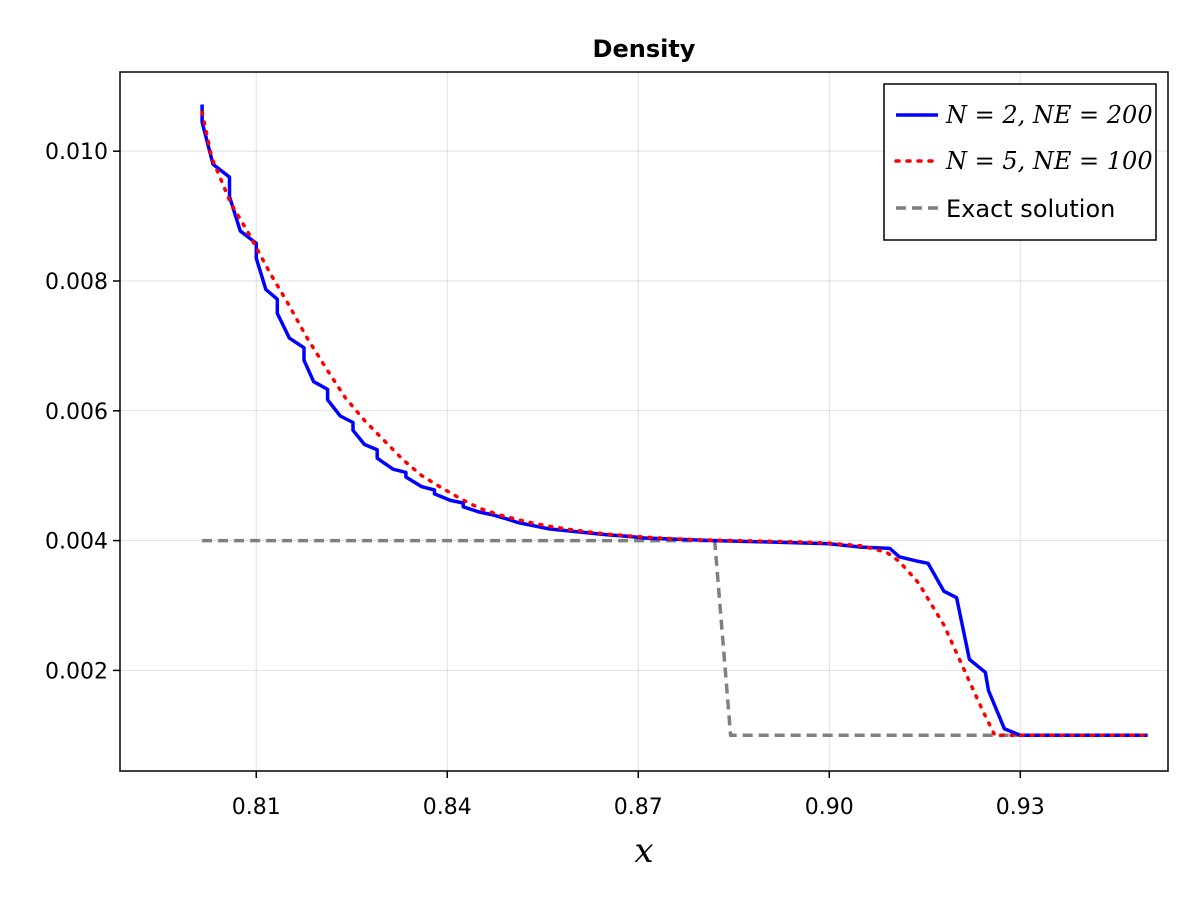 The width and height of the screenshot is (1200, 900). I want to click on x-tick-label: 0.87, so click(638, 807).